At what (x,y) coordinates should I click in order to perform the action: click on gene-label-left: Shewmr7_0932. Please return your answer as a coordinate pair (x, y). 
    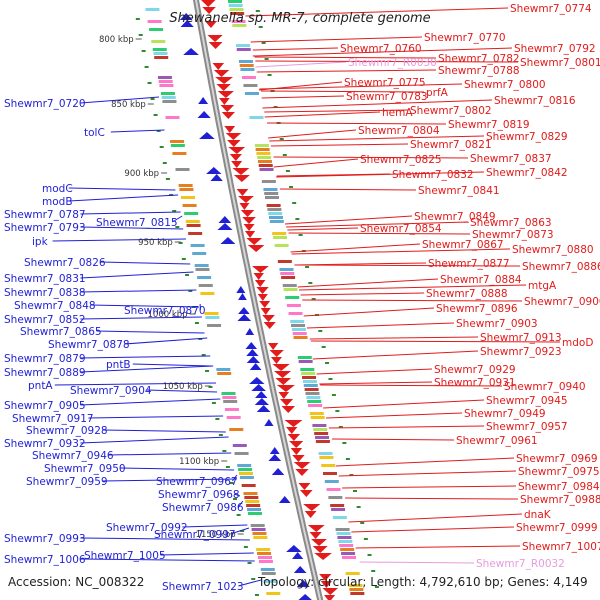
    Looking at the image, I should click on (45, 444).